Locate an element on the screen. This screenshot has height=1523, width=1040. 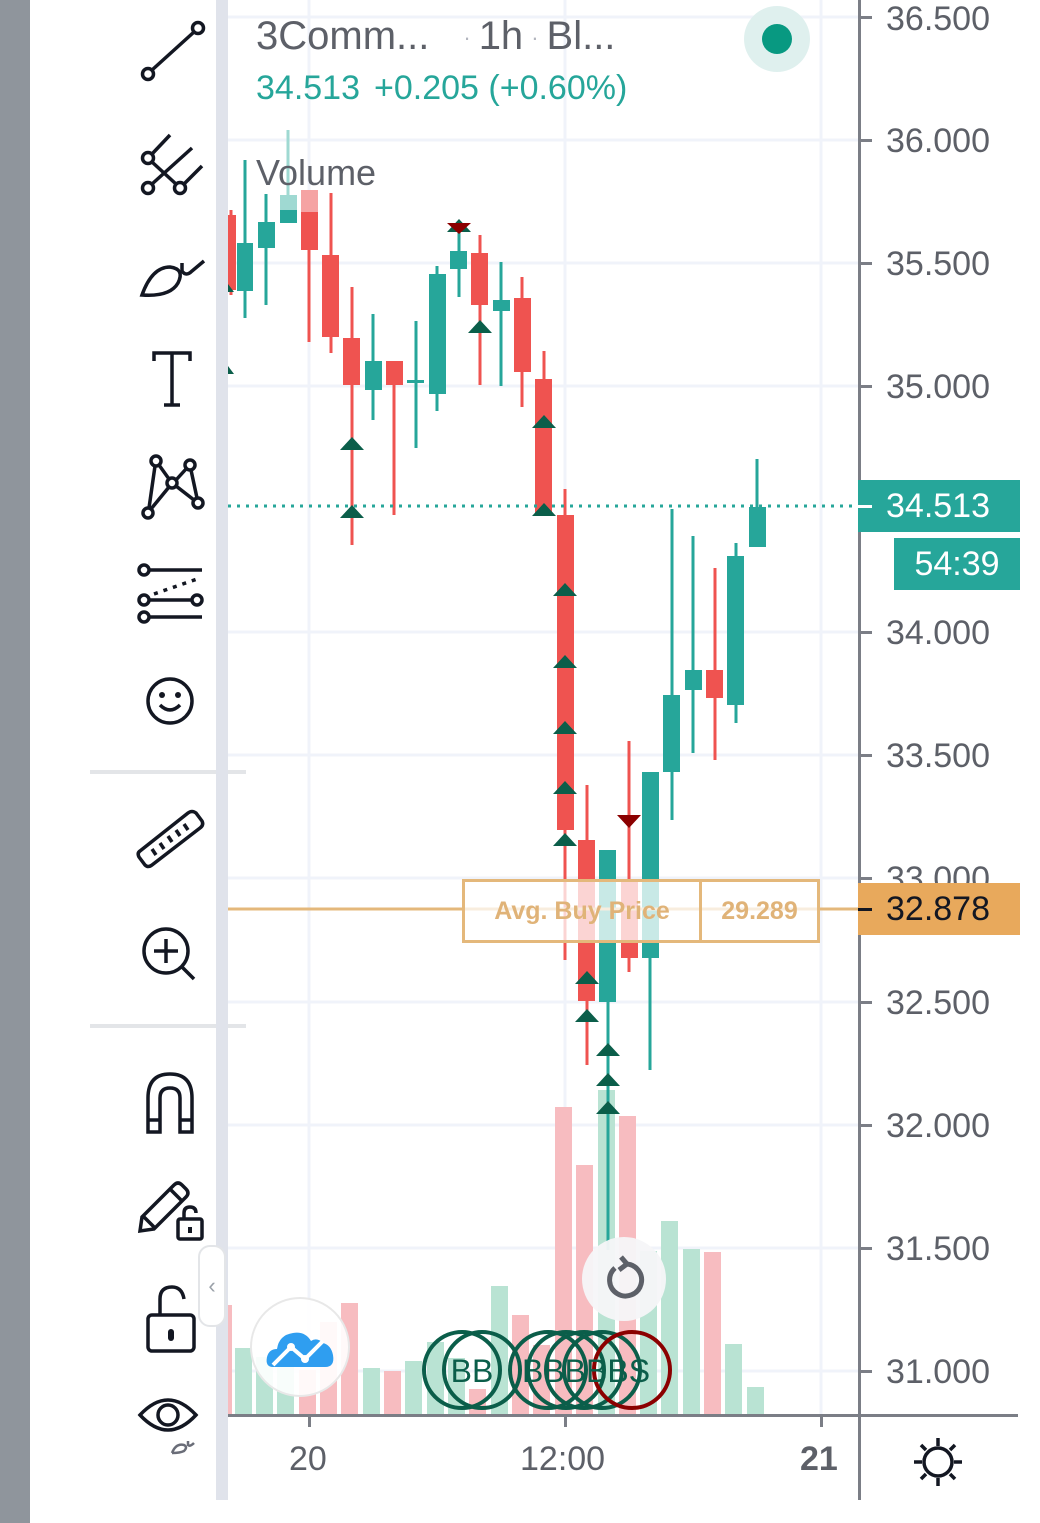
chart-settings-button is located at coordinates (938, 1462).